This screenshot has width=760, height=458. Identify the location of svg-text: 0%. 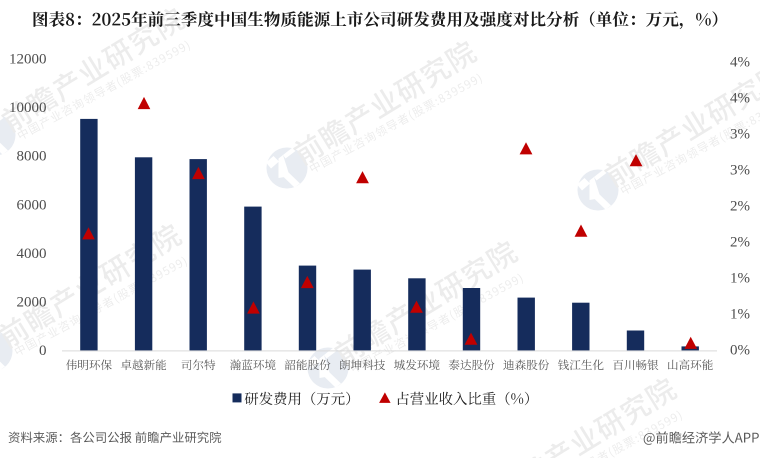
(740, 351).